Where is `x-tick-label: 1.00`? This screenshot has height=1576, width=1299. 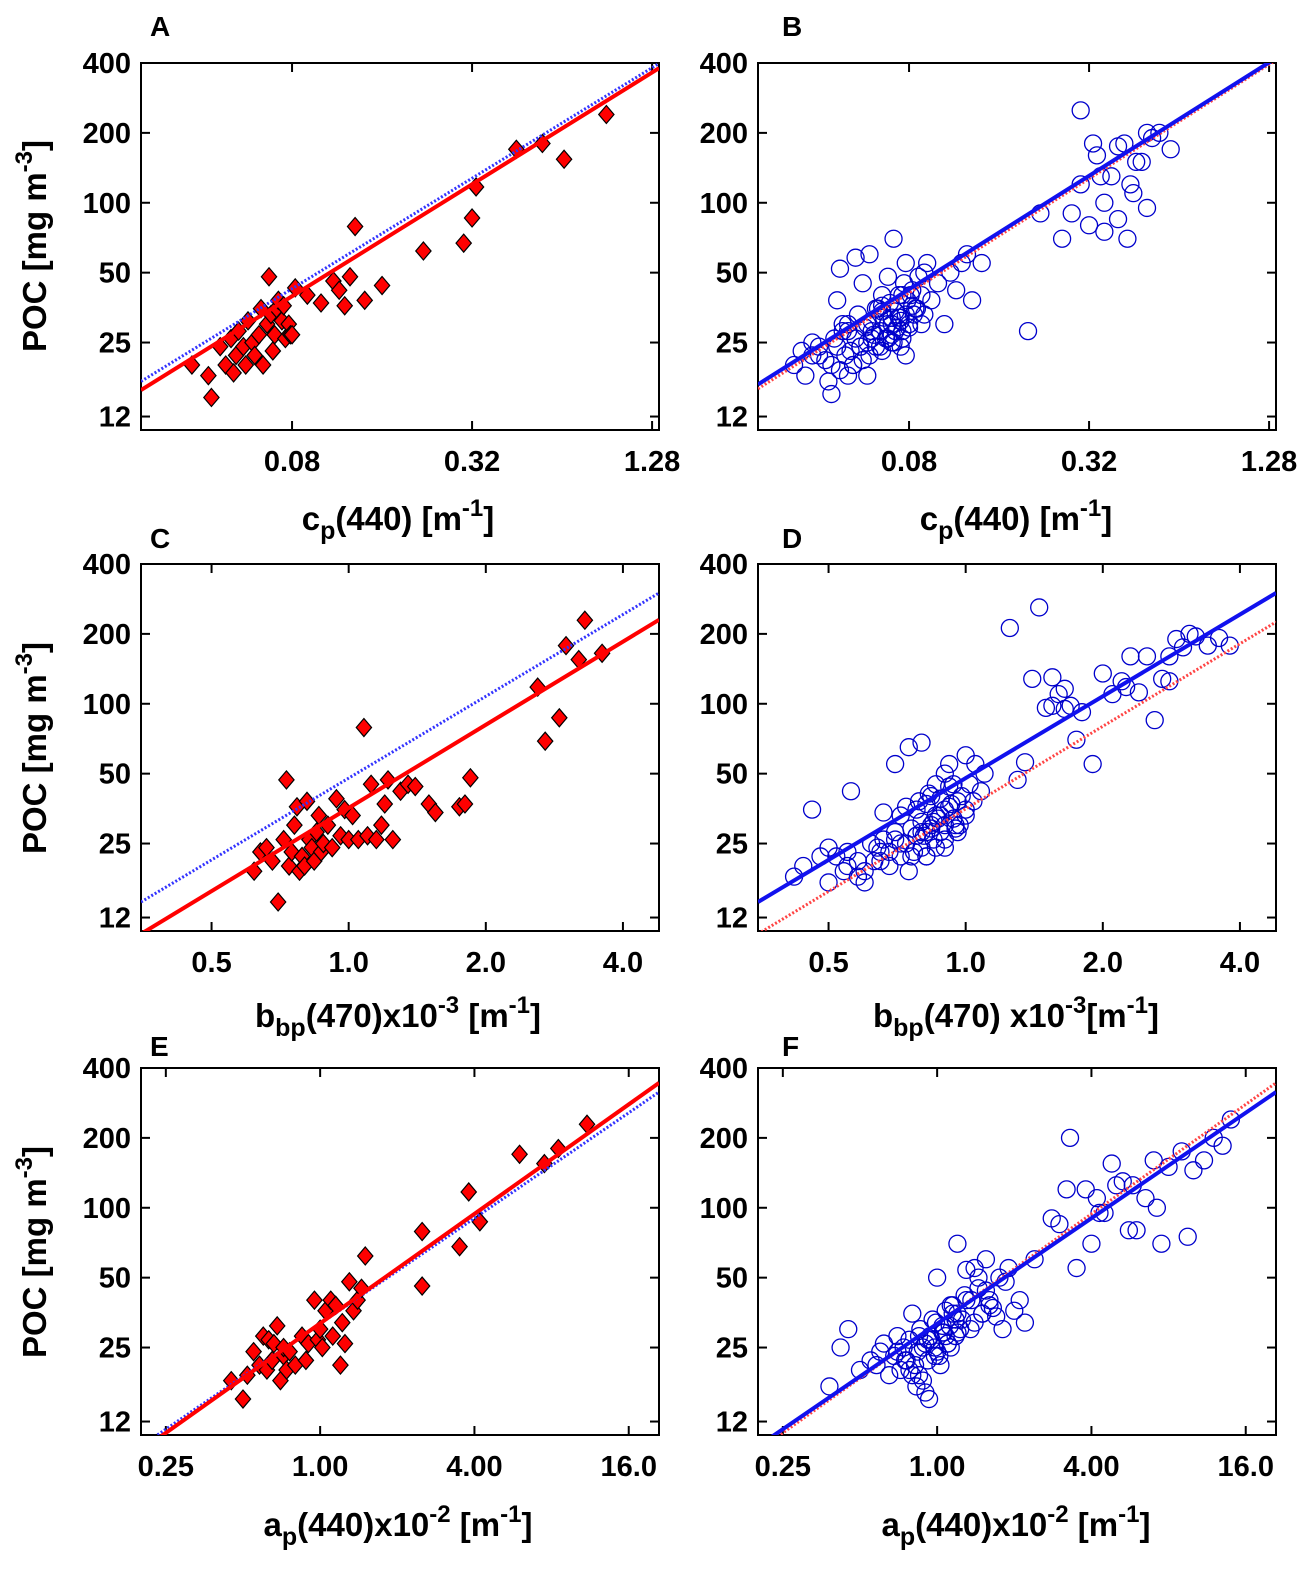 x-tick-label: 1.00 is located at coordinates (937, 1467).